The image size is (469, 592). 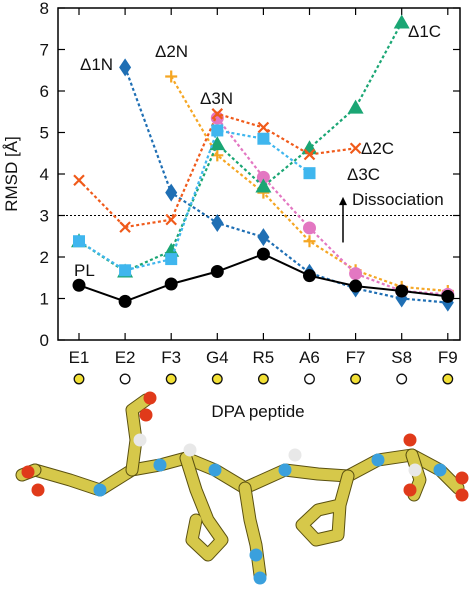 What do you see at coordinates (44, 91) in the screenshot?
I see `y-tick-label: 6` at bounding box center [44, 91].